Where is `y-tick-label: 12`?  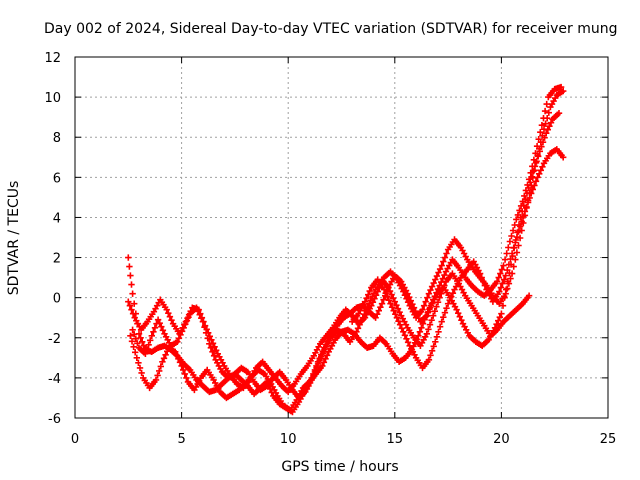 y-tick-label: 12 is located at coordinates (52, 58).